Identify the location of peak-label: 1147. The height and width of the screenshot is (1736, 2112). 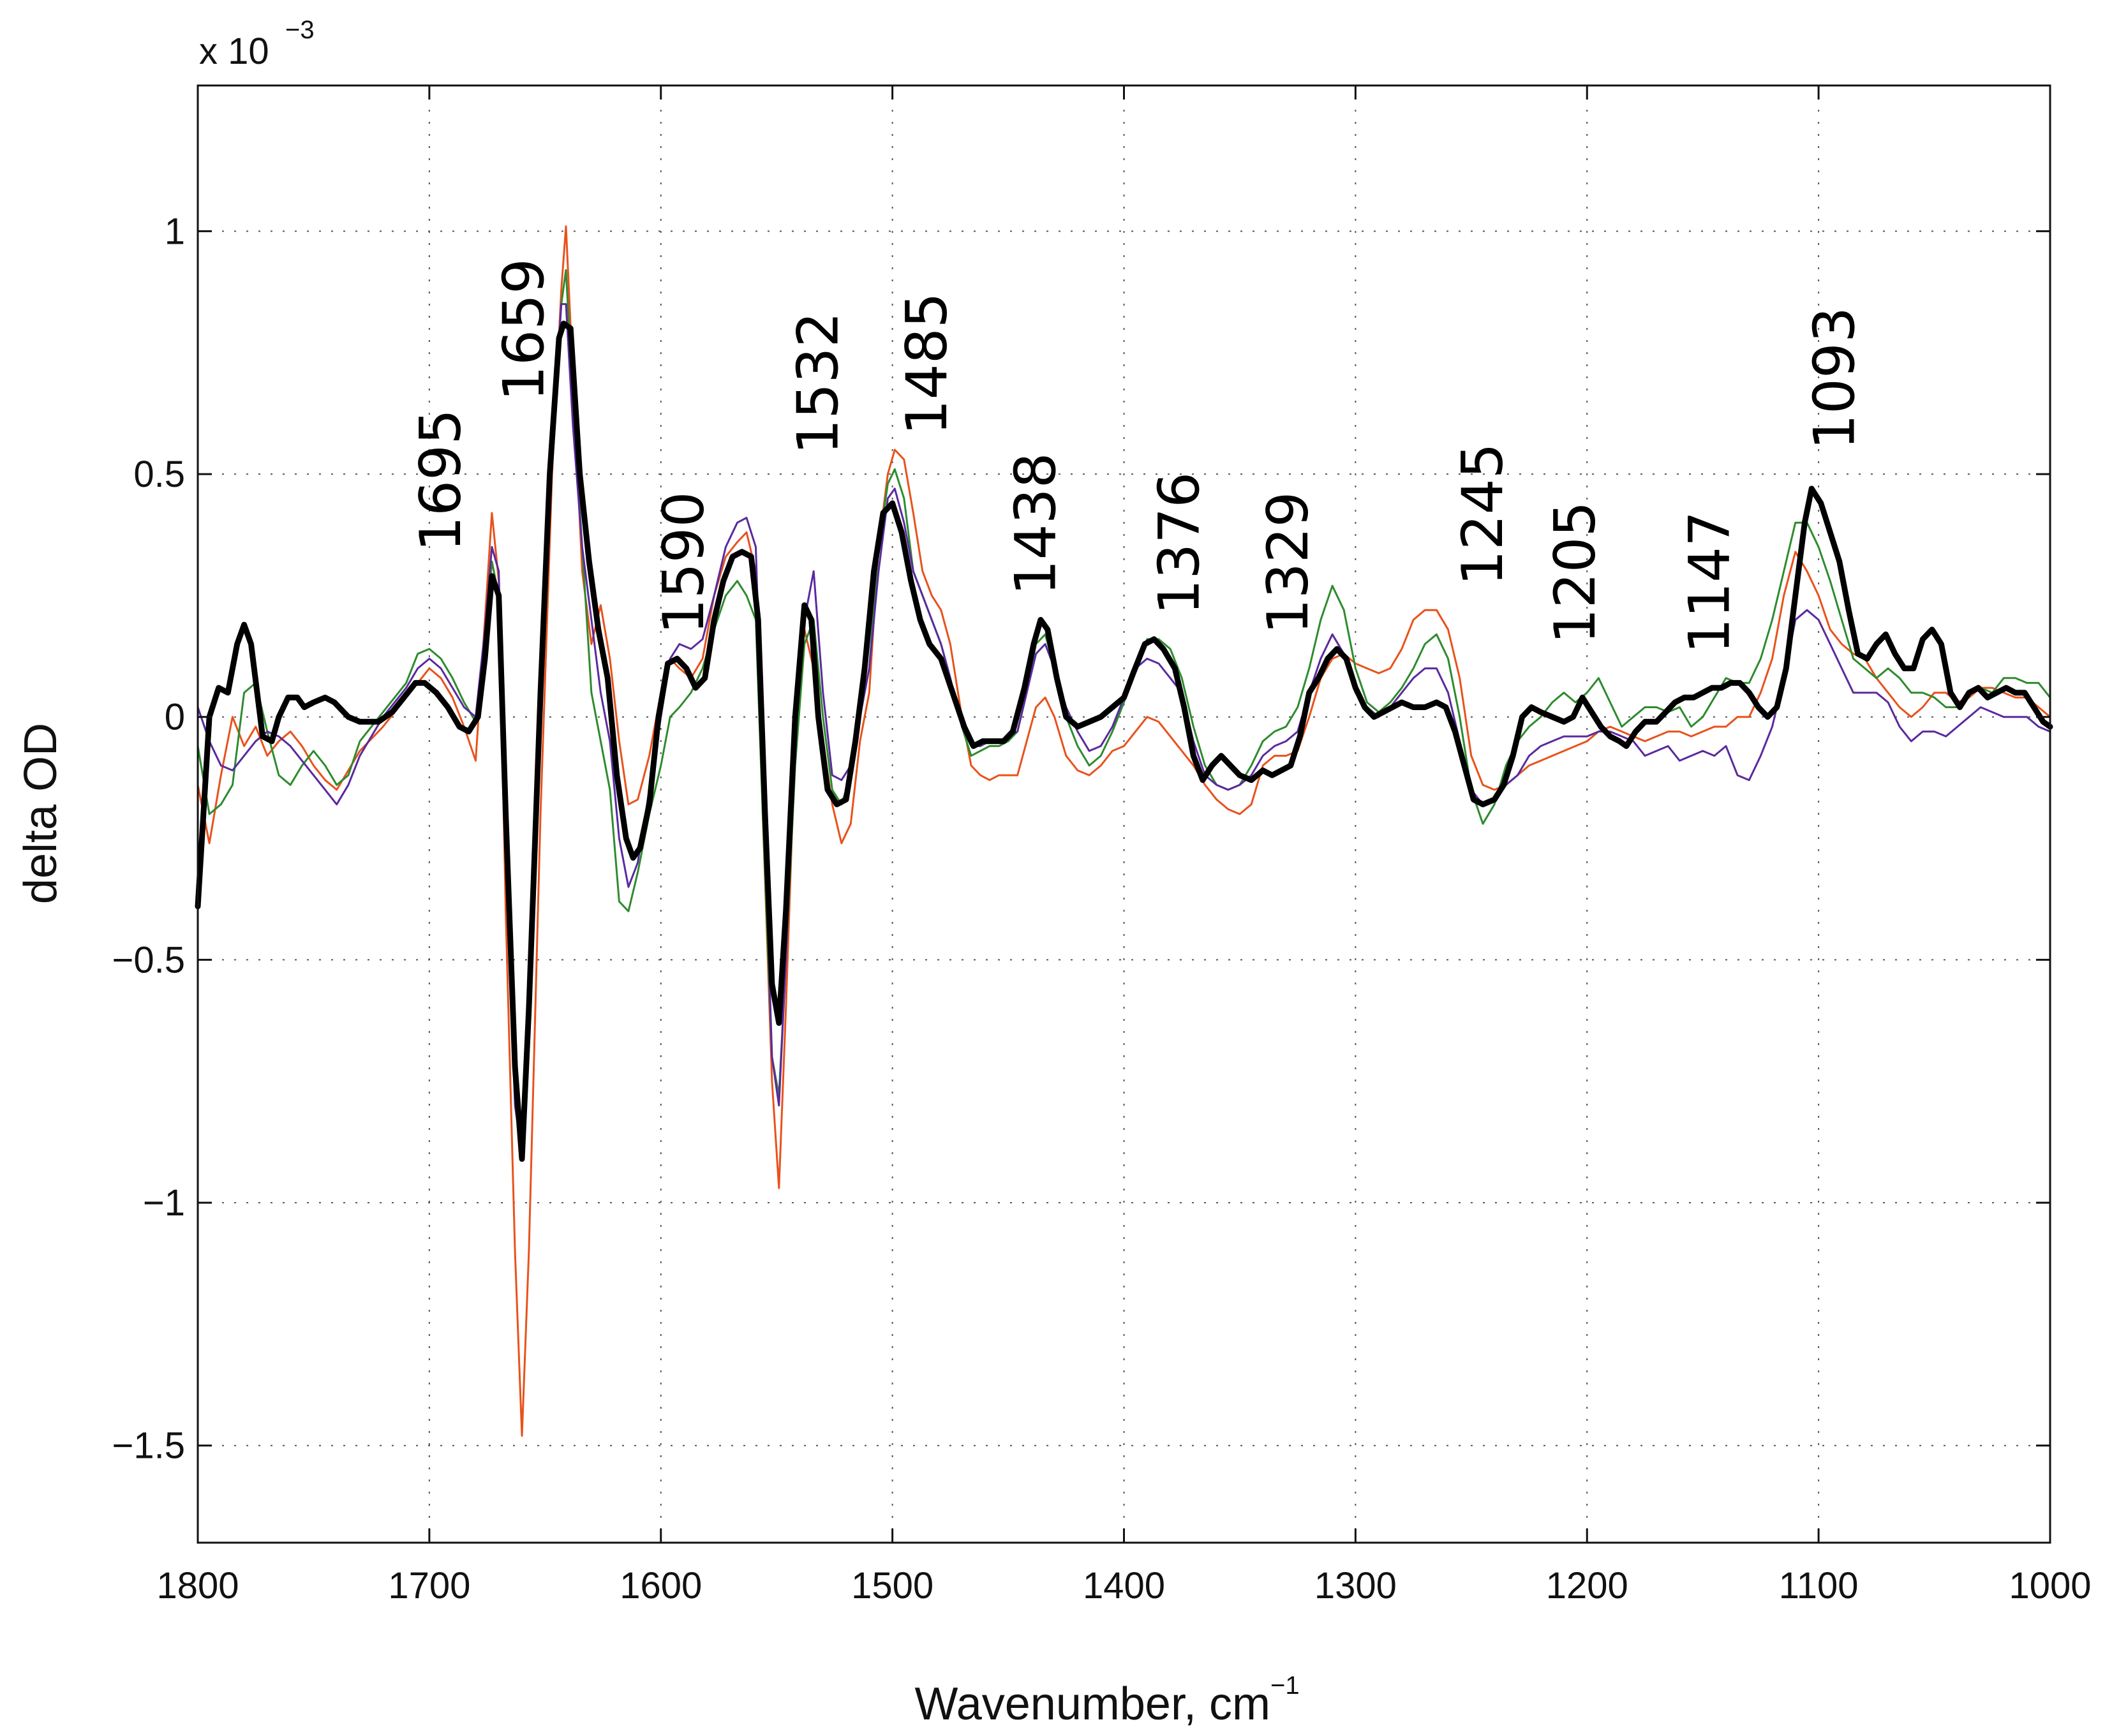
(1710, 583).